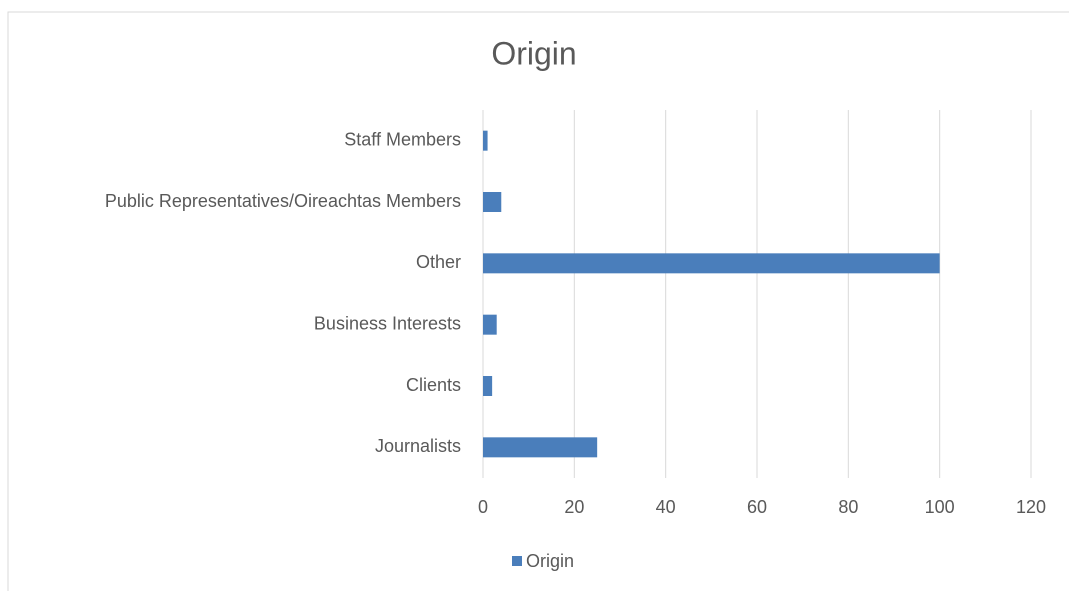 This screenshot has height=591, width=1069. What do you see at coordinates (757, 507) in the screenshot?
I see `x-tick-label: 60` at bounding box center [757, 507].